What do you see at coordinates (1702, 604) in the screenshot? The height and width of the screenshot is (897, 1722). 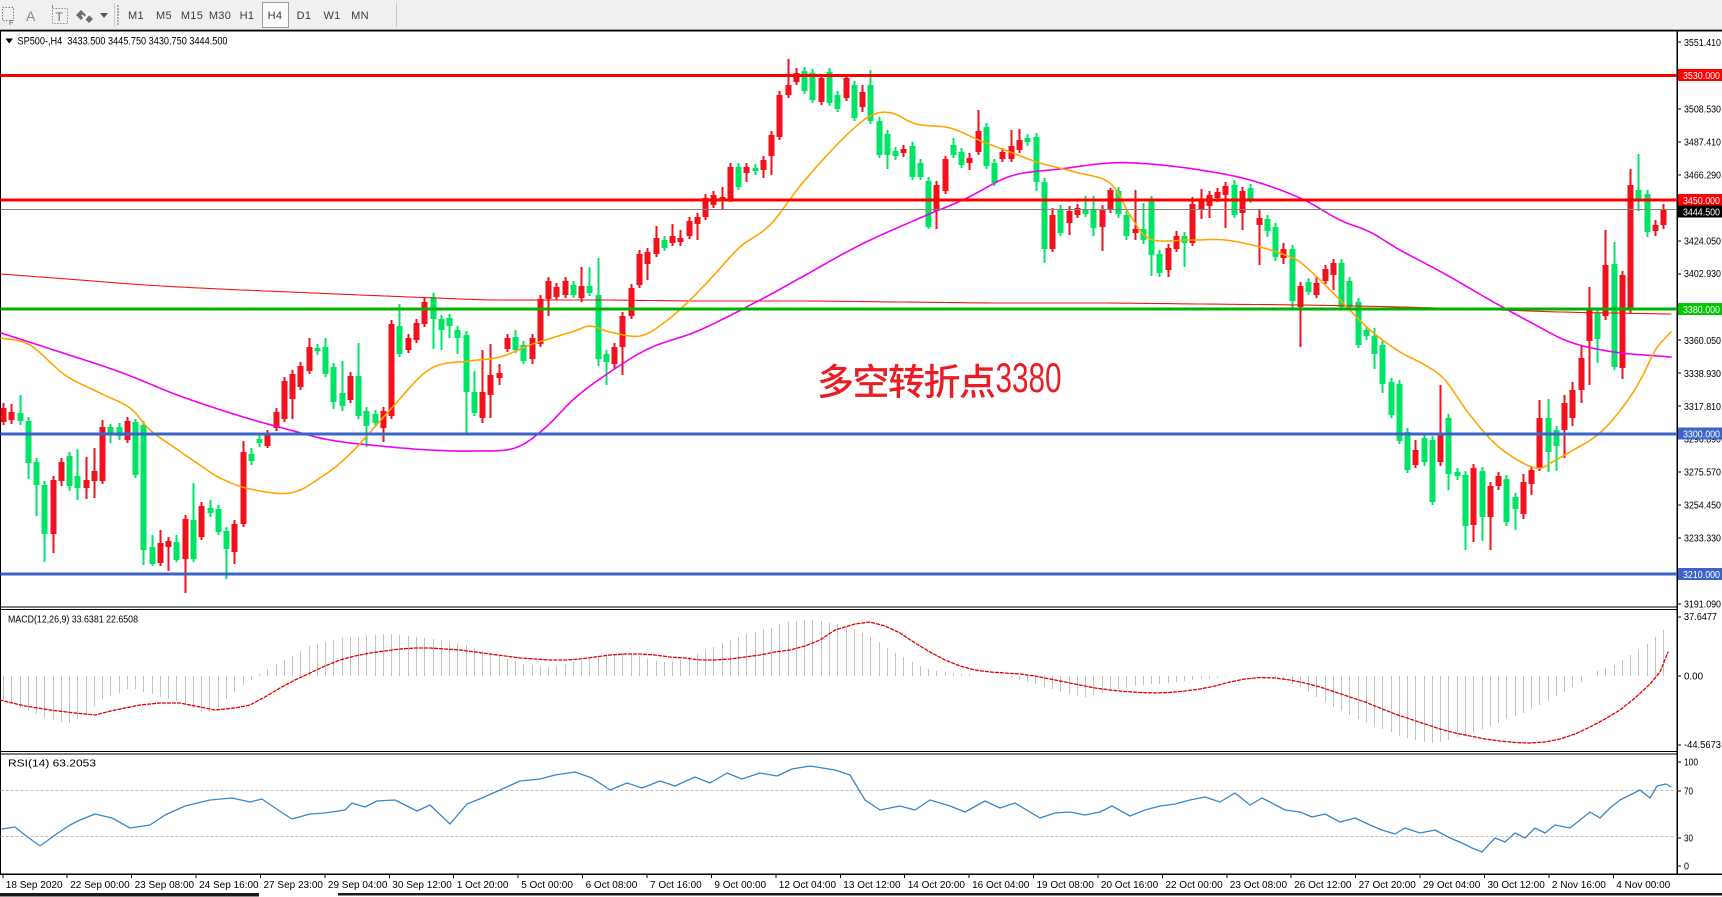 I see `svg-text: 3191.090` at bounding box center [1702, 604].